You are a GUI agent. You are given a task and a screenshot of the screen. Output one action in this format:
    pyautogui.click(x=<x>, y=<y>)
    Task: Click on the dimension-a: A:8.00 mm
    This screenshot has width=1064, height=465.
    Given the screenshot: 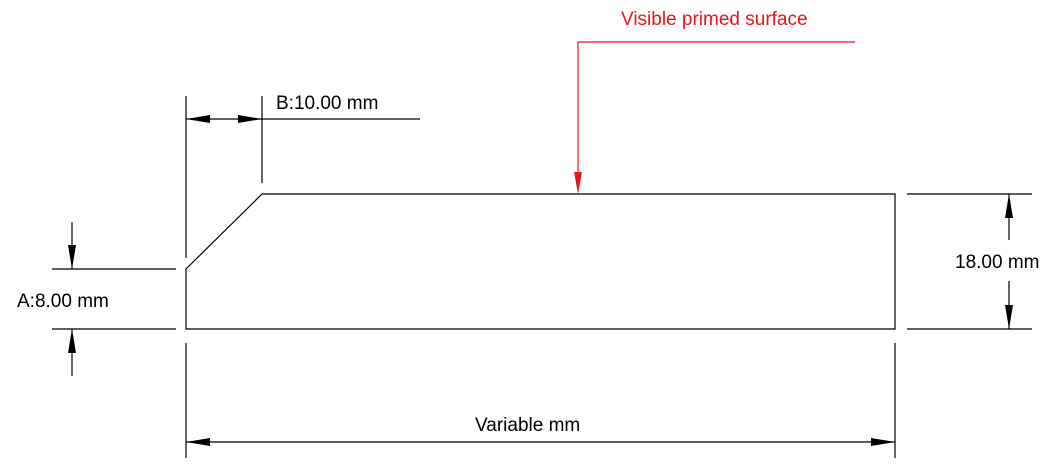 What is the action you would take?
    pyautogui.click(x=63, y=299)
    